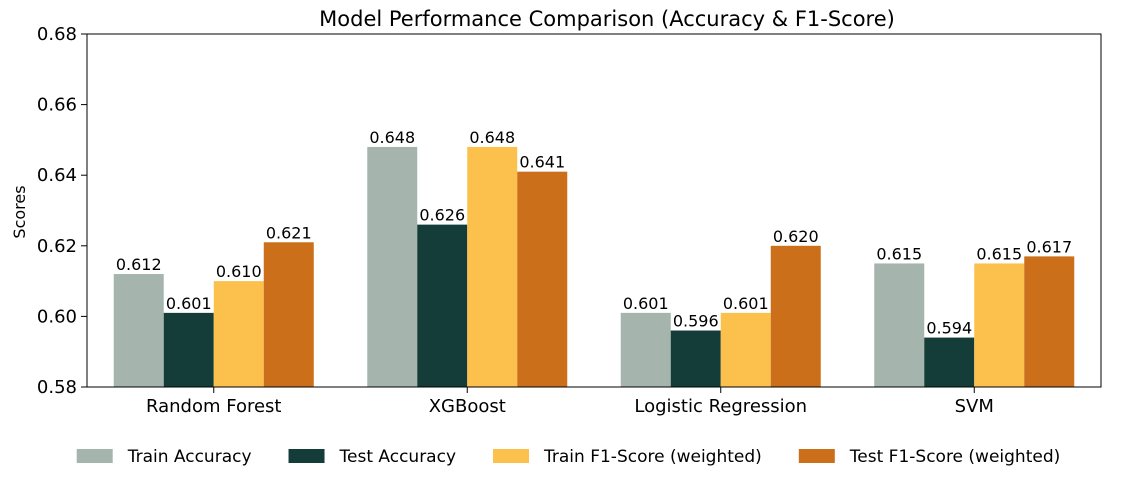 Image resolution: width=1137 pixels, height=487 pixels. I want to click on bar-value-label: 0.620, so click(796, 236).